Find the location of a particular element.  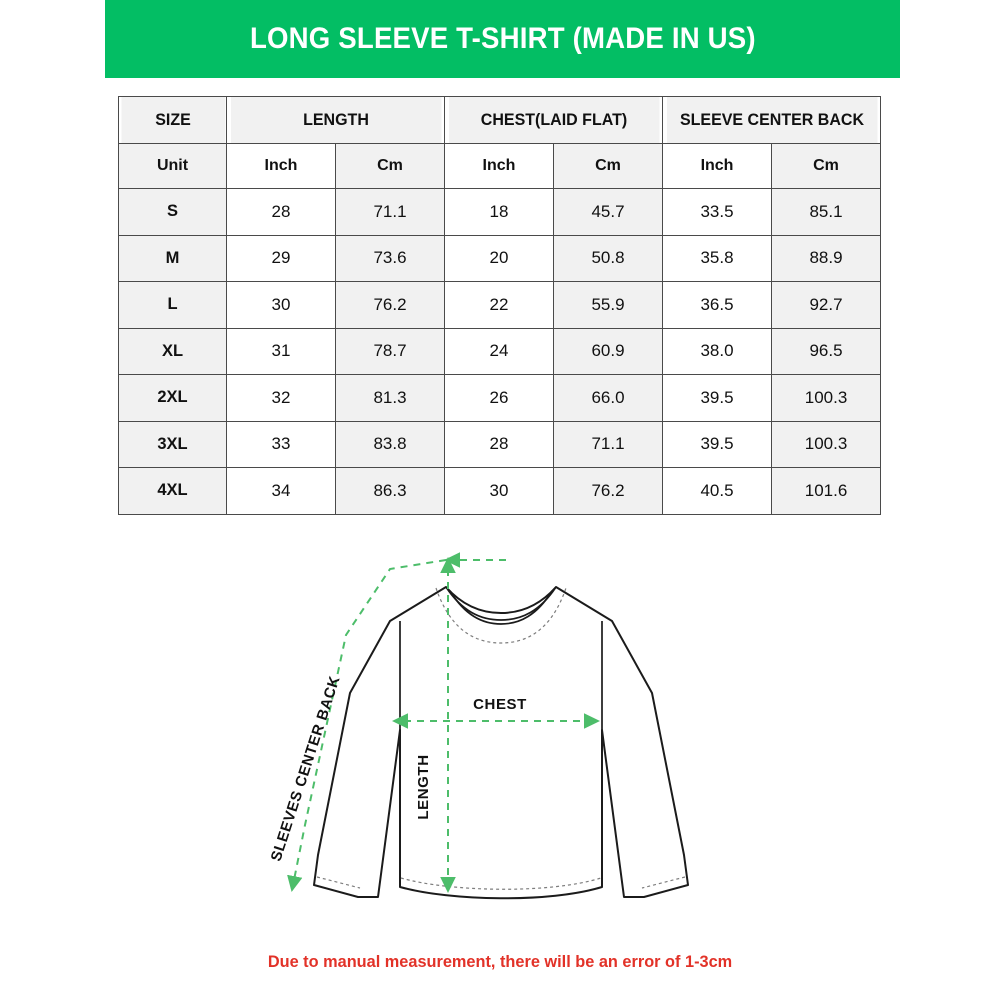

column-group-chest: CHEST(LAID FLAT) is located at coordinates (553, 120).